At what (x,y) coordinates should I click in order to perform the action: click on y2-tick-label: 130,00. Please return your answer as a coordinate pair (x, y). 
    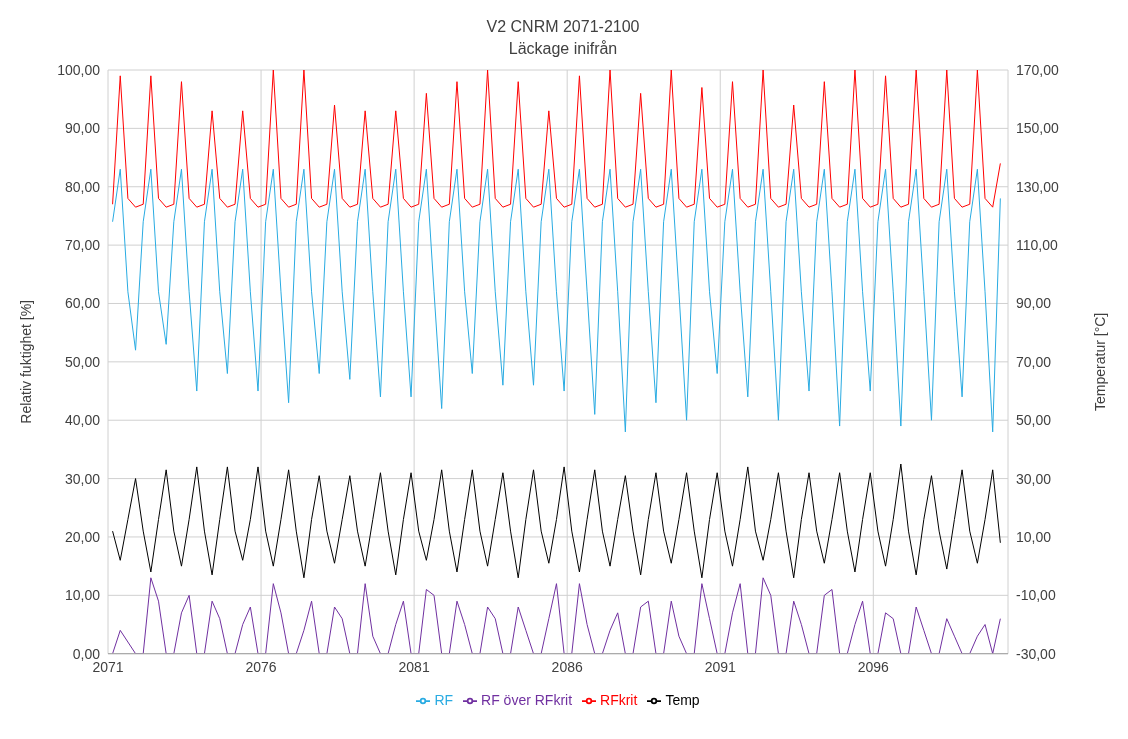
    Looking at the image, I should click on (1038, 186).